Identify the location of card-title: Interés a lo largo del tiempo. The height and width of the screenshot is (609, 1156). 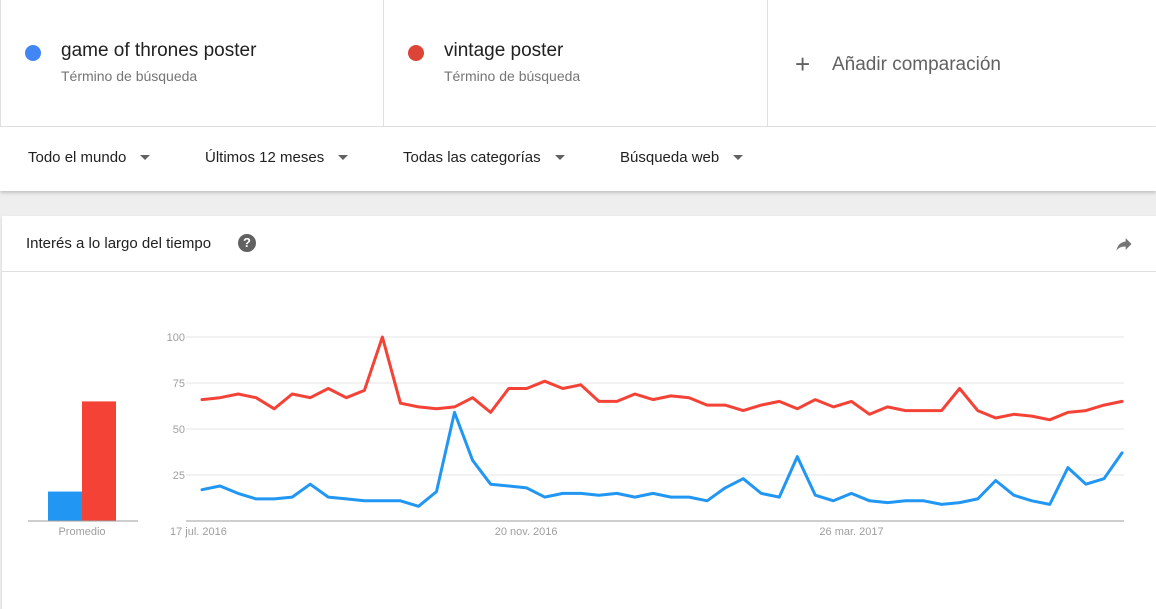
(119, 243).